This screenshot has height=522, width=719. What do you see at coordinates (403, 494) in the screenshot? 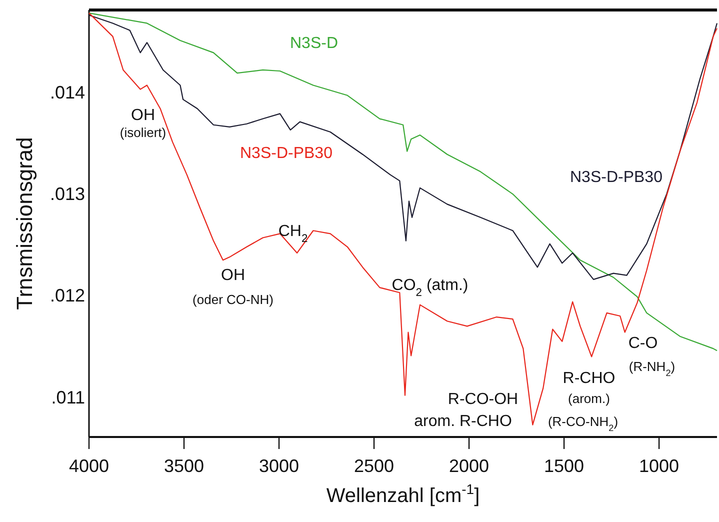
I see `x-axis-title: Wellenzahl [cm$^{-1}$]` at bounding box center [403, 494].